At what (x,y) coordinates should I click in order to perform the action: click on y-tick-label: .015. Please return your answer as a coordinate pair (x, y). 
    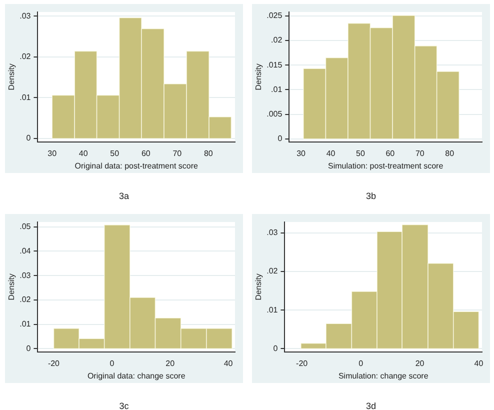
    Looking at the image, I should click on (274, 65).